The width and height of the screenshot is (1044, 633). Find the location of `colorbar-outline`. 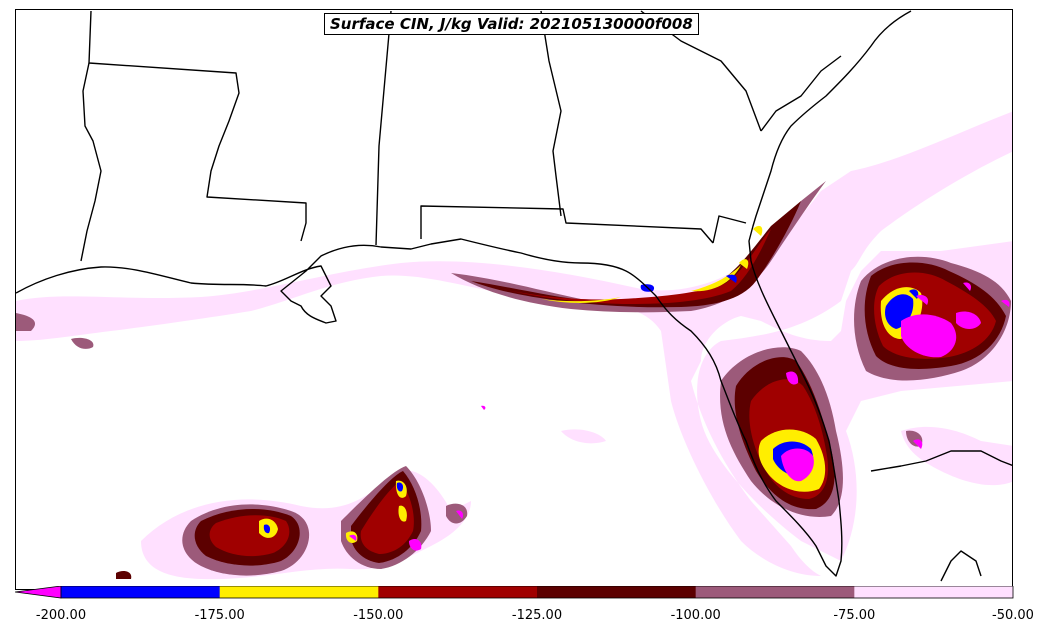

colorbar-outline is located at coordinates (537, 592).